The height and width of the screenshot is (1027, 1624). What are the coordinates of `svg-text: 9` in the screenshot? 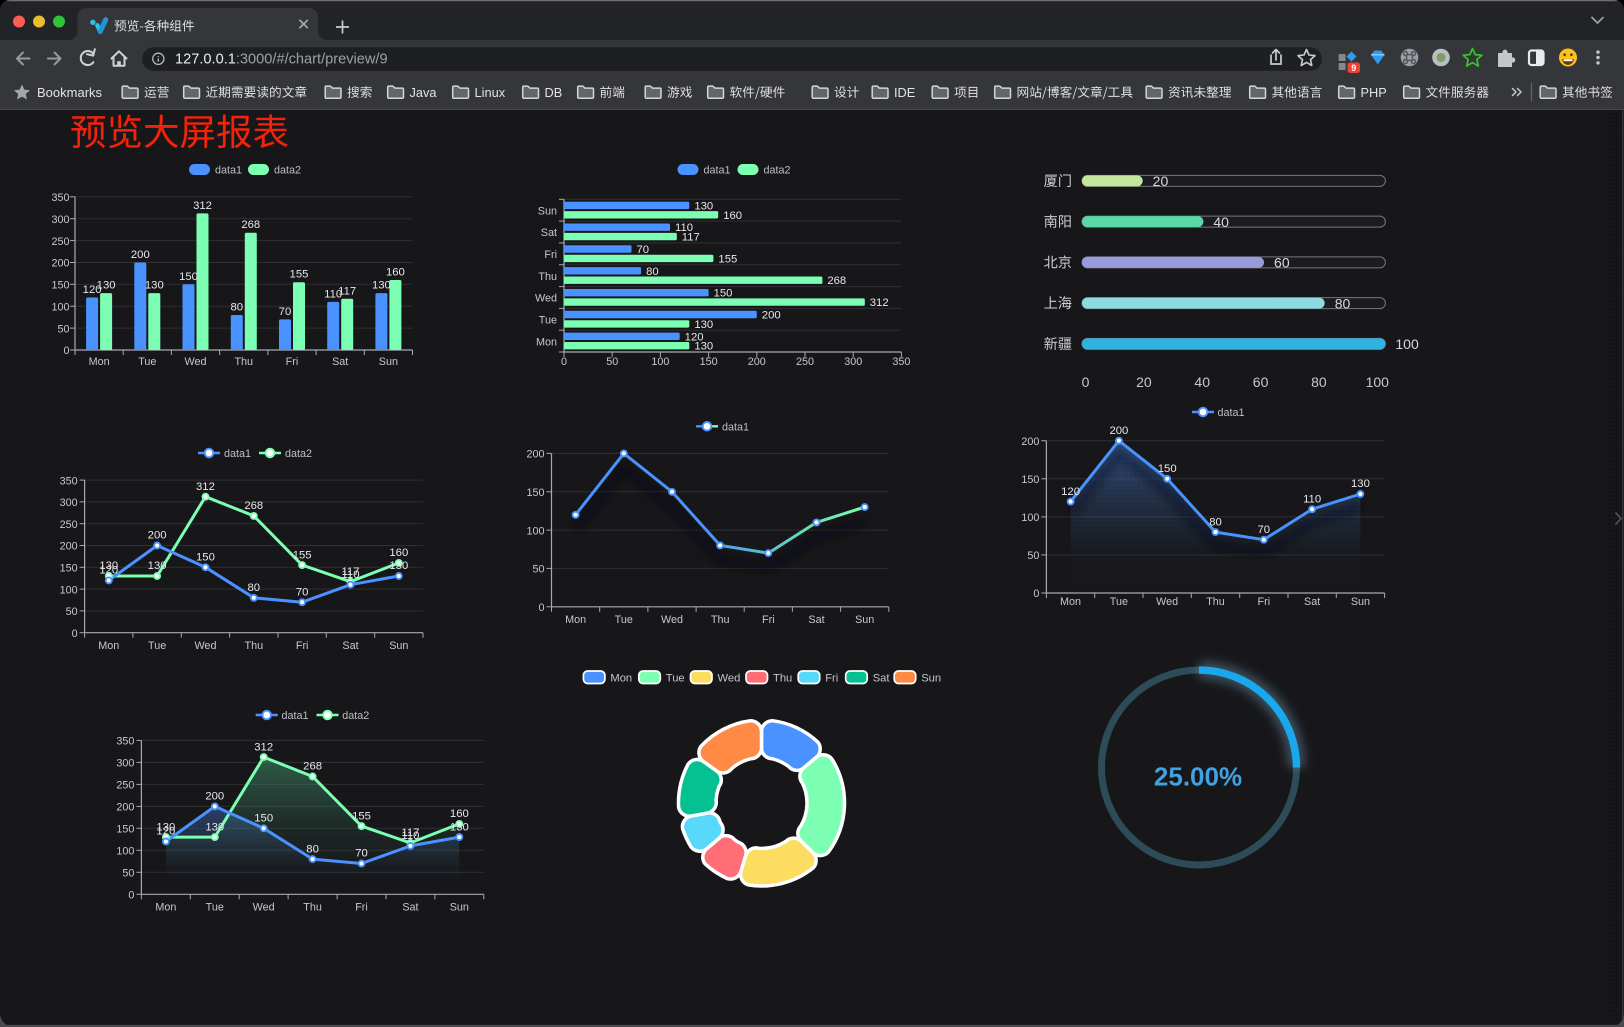 It's located at (1353, 68).